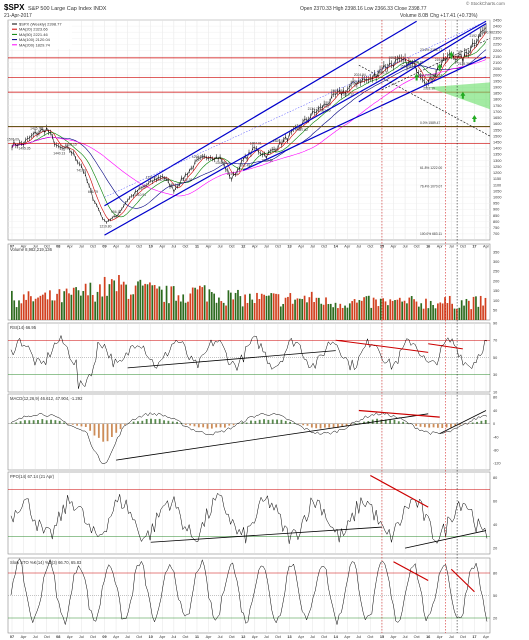  Describe the element at coordinates (173, 637) in the screenshot. I see `x-tick-label-bottom: Jul` at that location.